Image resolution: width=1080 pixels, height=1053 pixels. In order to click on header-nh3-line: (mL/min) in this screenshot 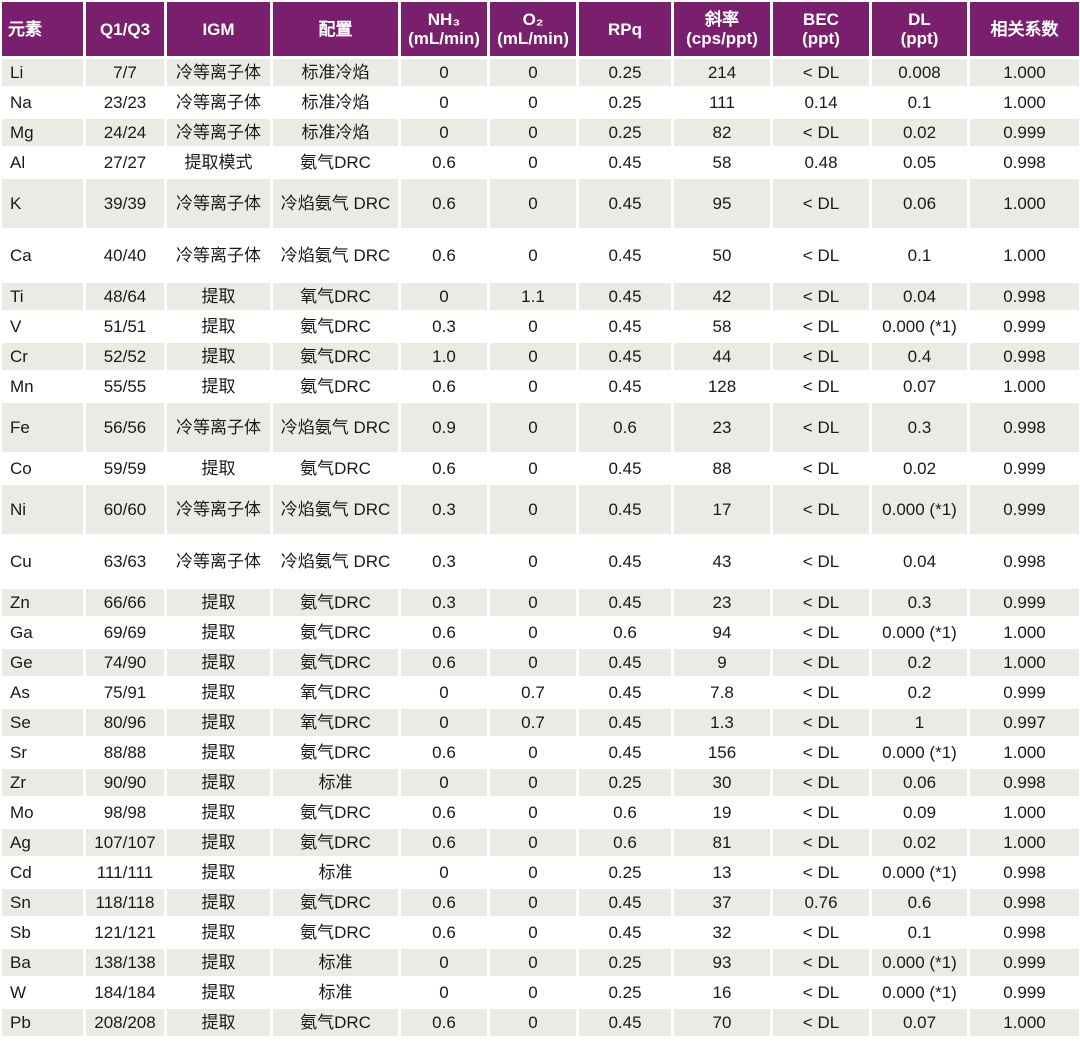, I will do `click(444, 38)`.